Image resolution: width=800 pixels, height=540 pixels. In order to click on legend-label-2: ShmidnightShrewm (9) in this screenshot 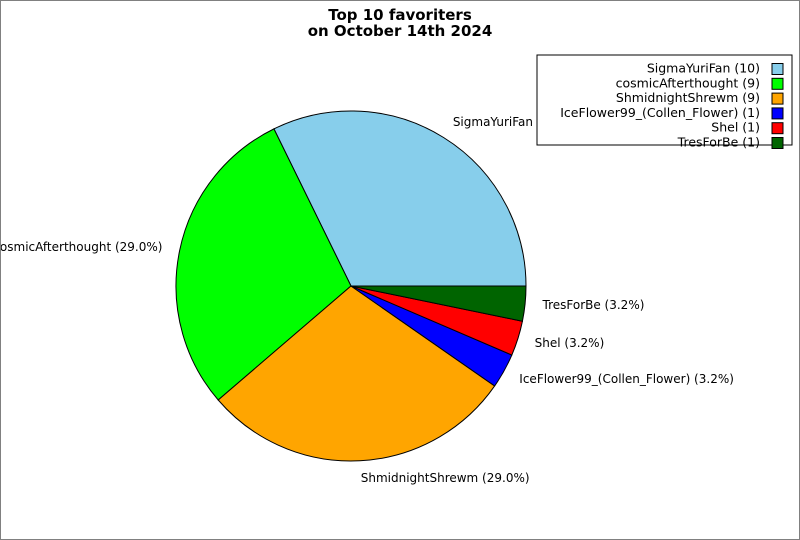, I will do `click(688, 97)`.